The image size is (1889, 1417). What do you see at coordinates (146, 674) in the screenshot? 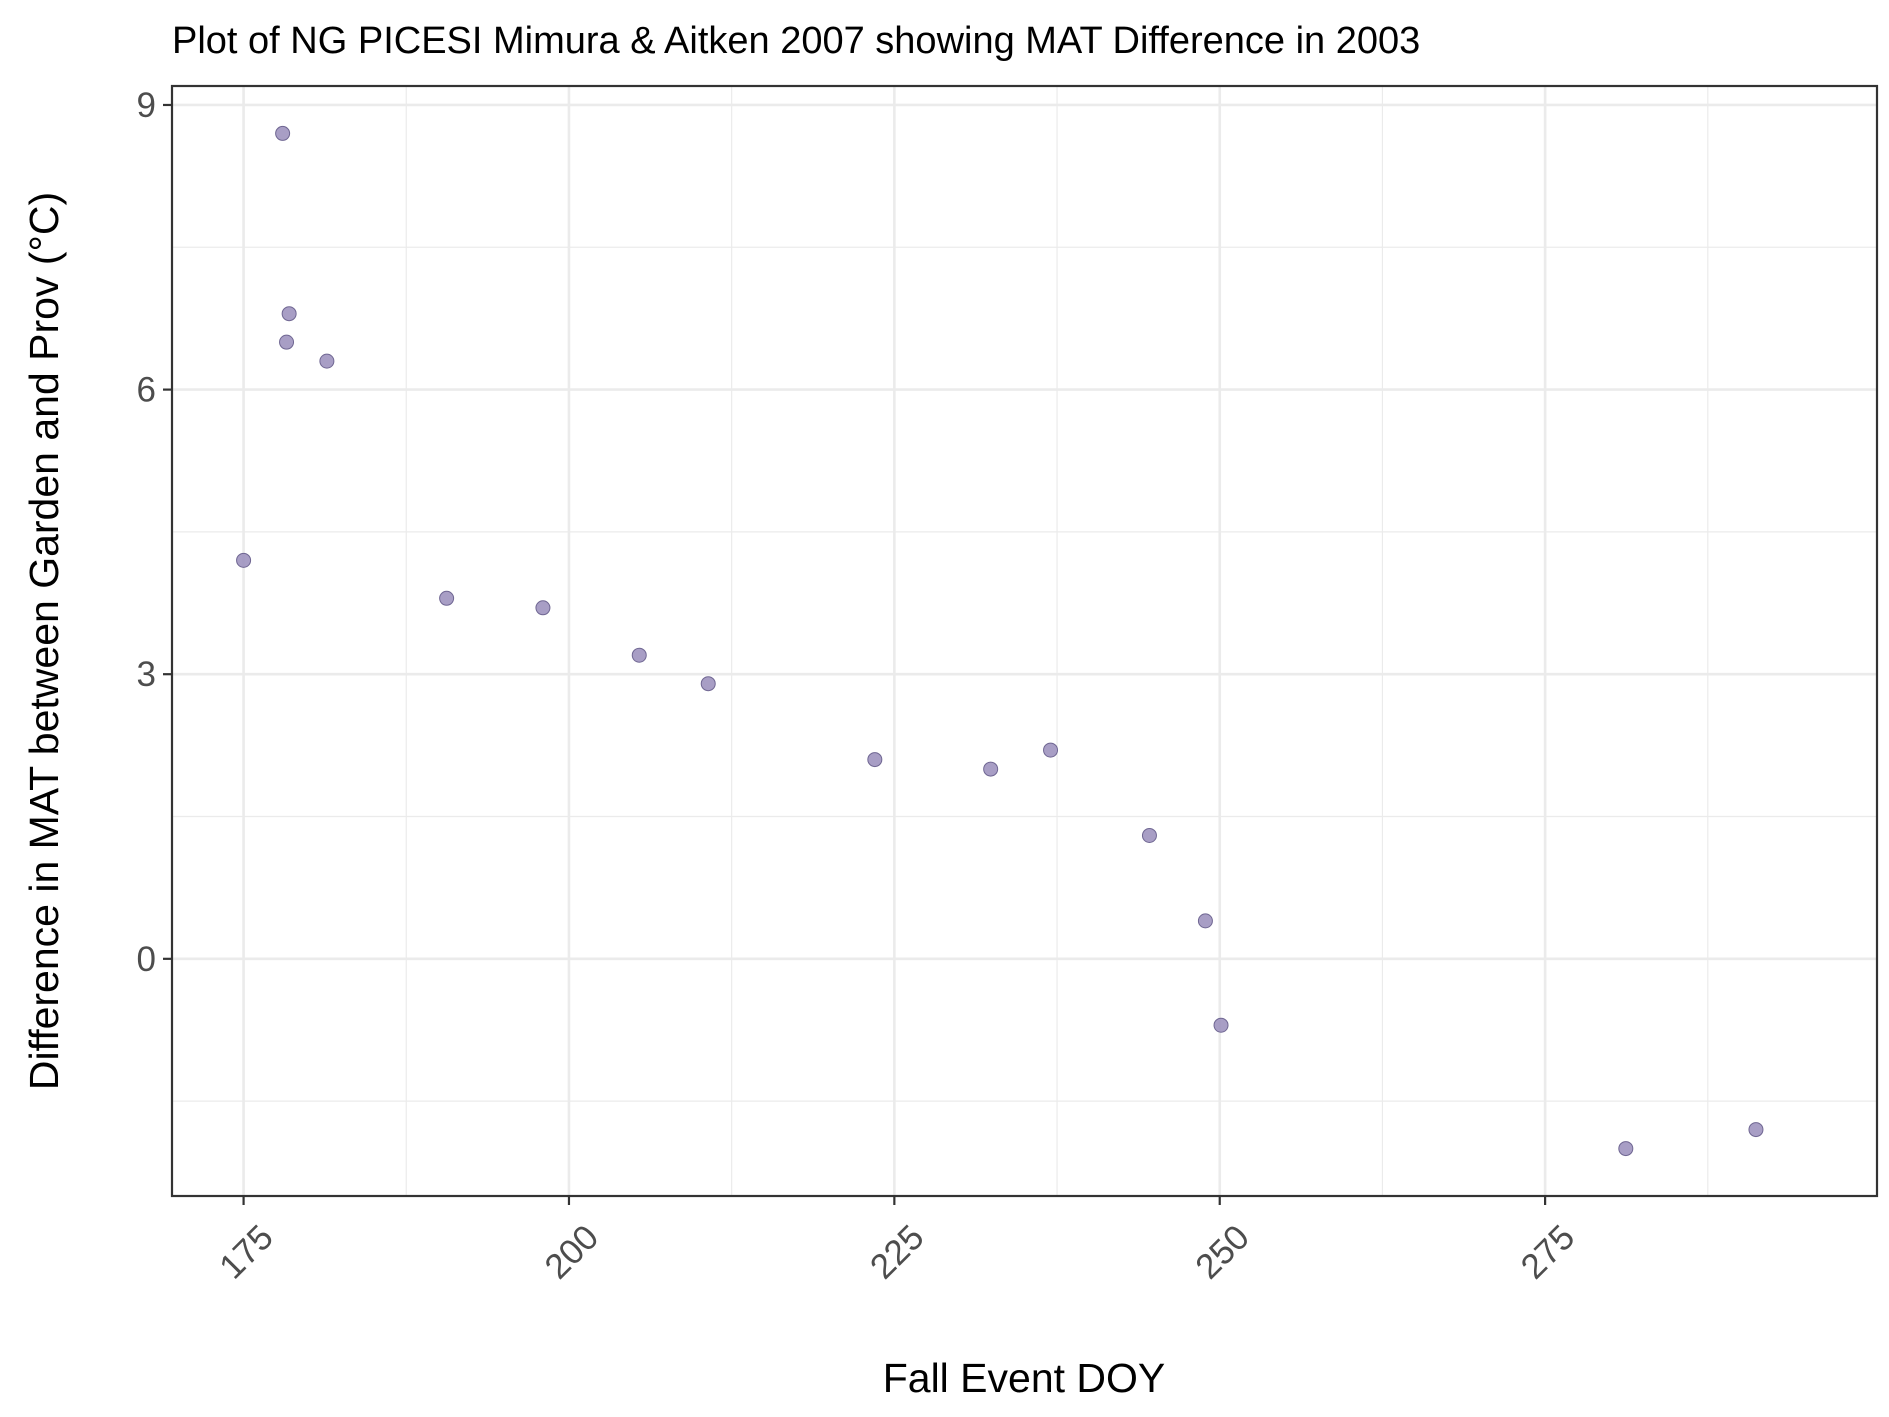
I see `y-tick-label: 3` at bounding box center [146, 674].